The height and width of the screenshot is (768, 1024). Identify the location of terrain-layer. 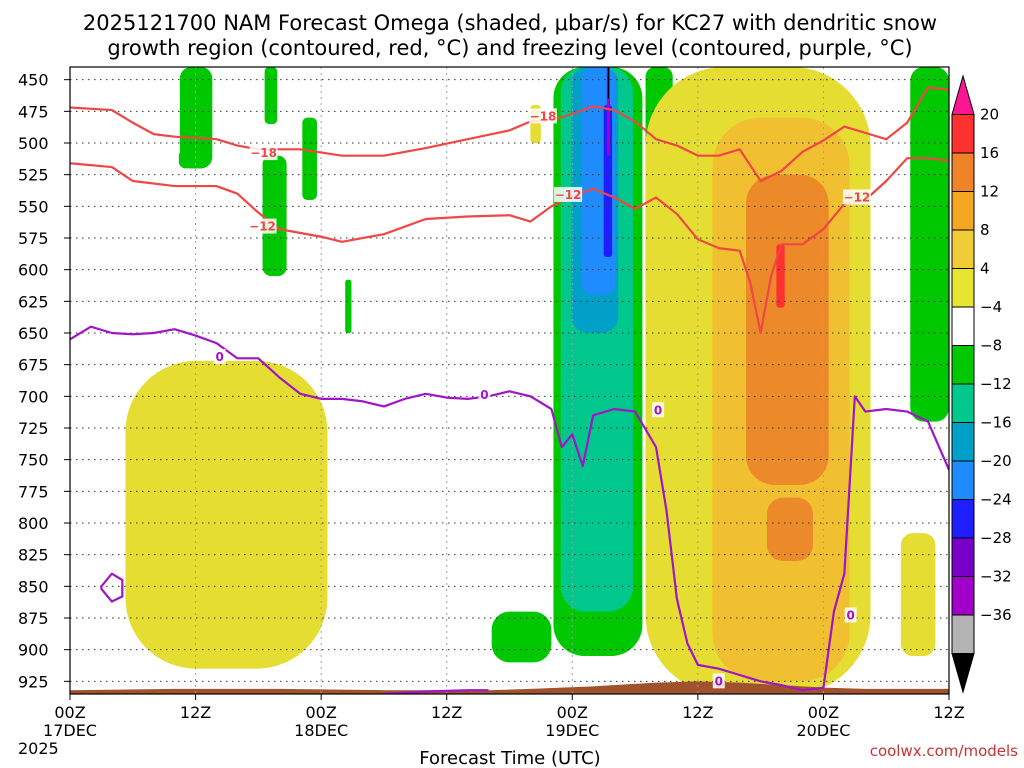
(509, 687).